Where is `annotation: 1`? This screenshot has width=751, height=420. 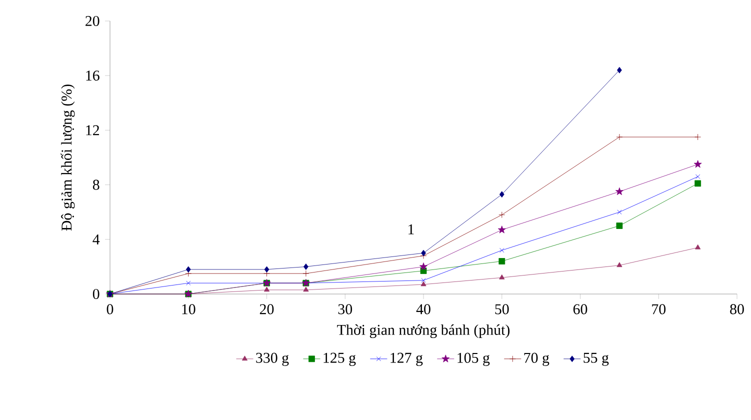
annotation: 1 is located at coordinates (411, 229).